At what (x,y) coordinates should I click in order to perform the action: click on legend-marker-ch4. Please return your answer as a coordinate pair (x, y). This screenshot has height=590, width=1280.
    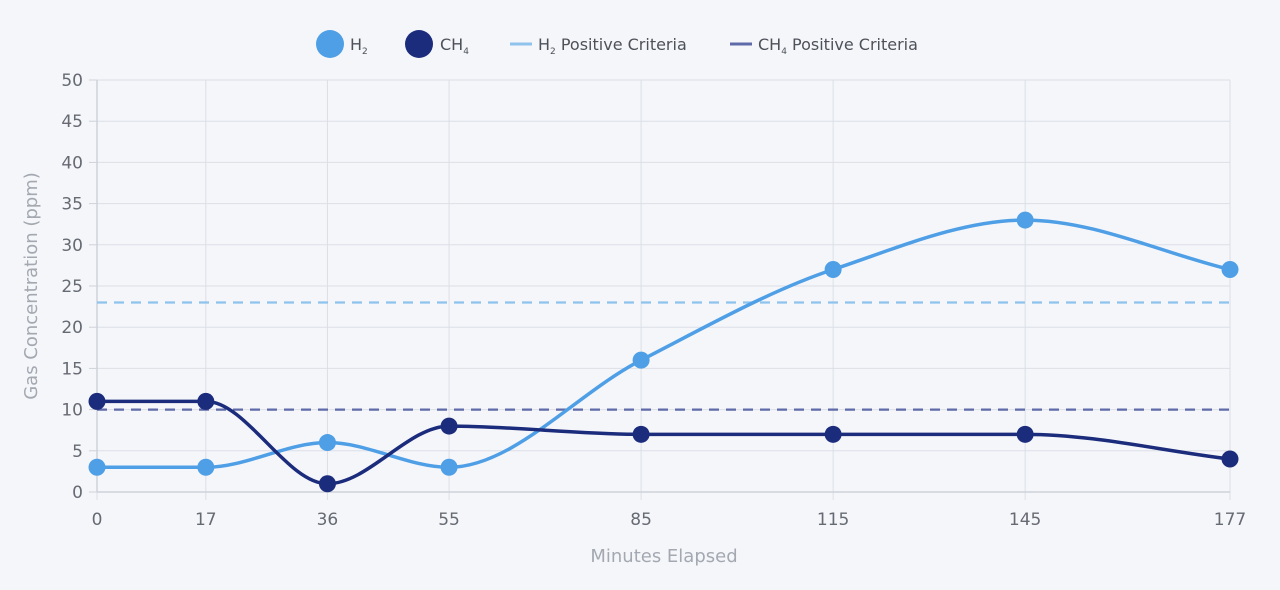
    Looking at the image, I should click on (419, 44).